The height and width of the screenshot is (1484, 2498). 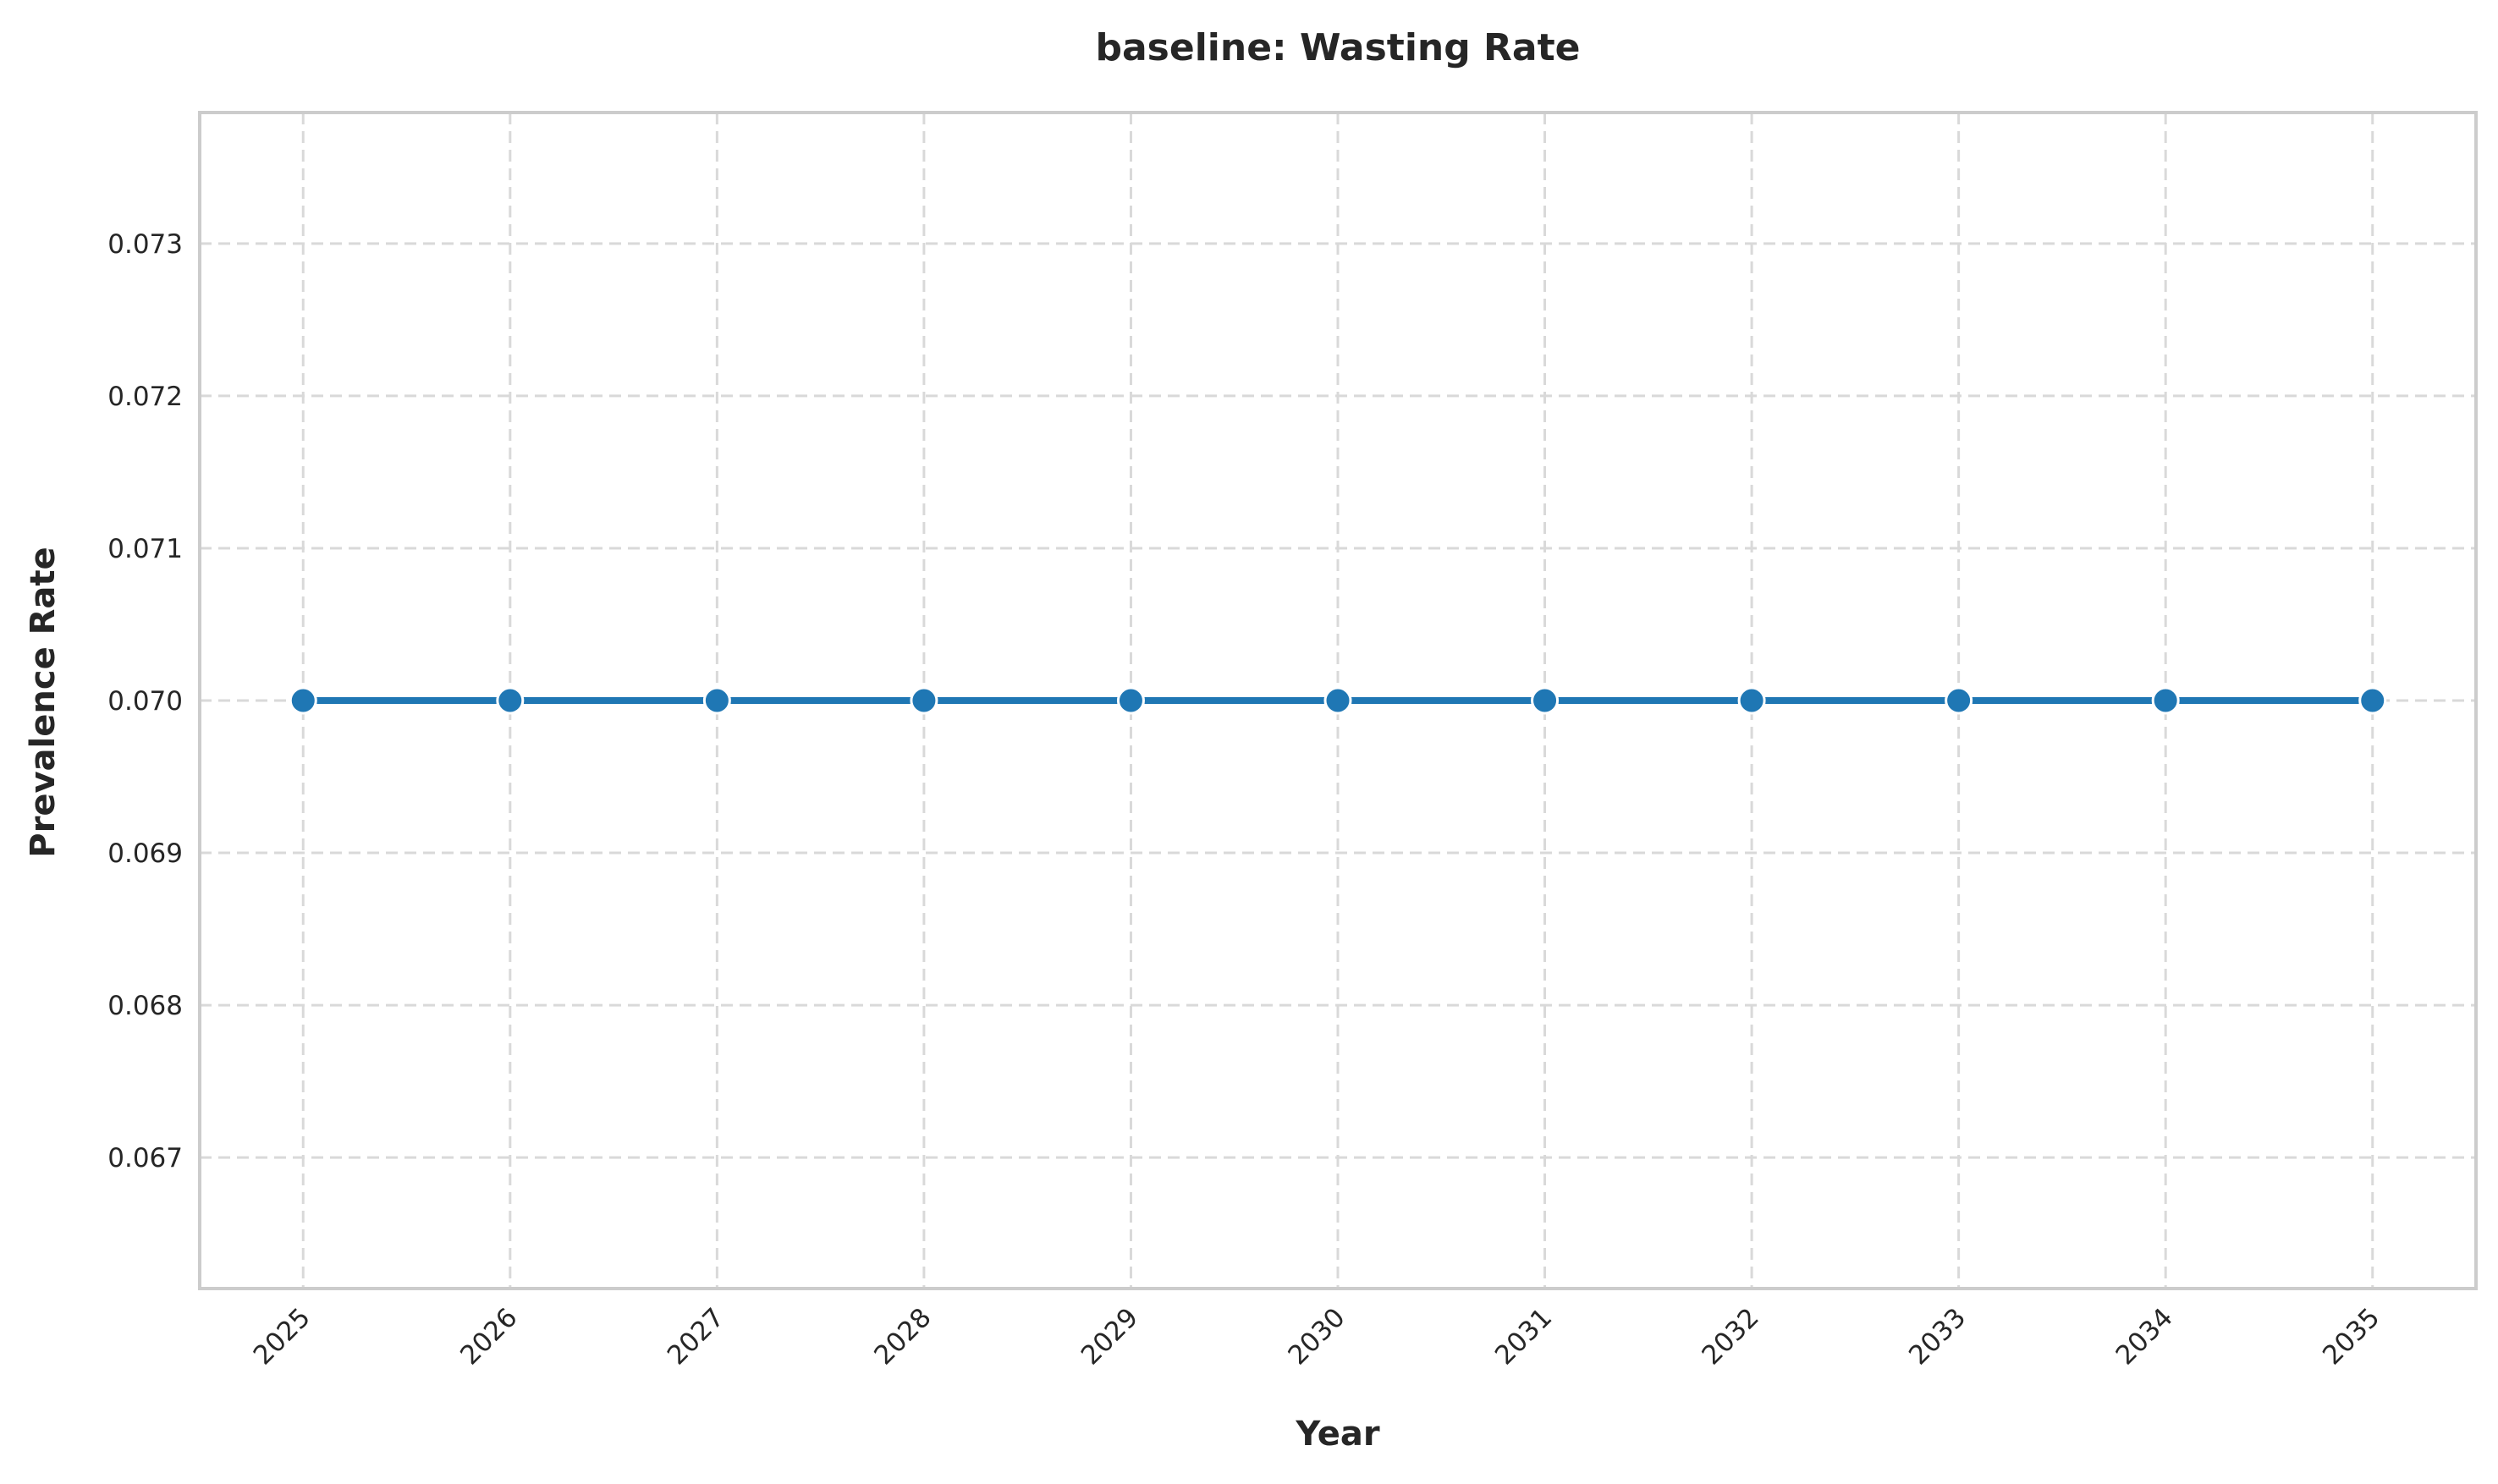 What do you see at coordinates (145, 1158) in the screenshot?
I see `y-tick-label: 0.067` at bounding box center [145, 1158].